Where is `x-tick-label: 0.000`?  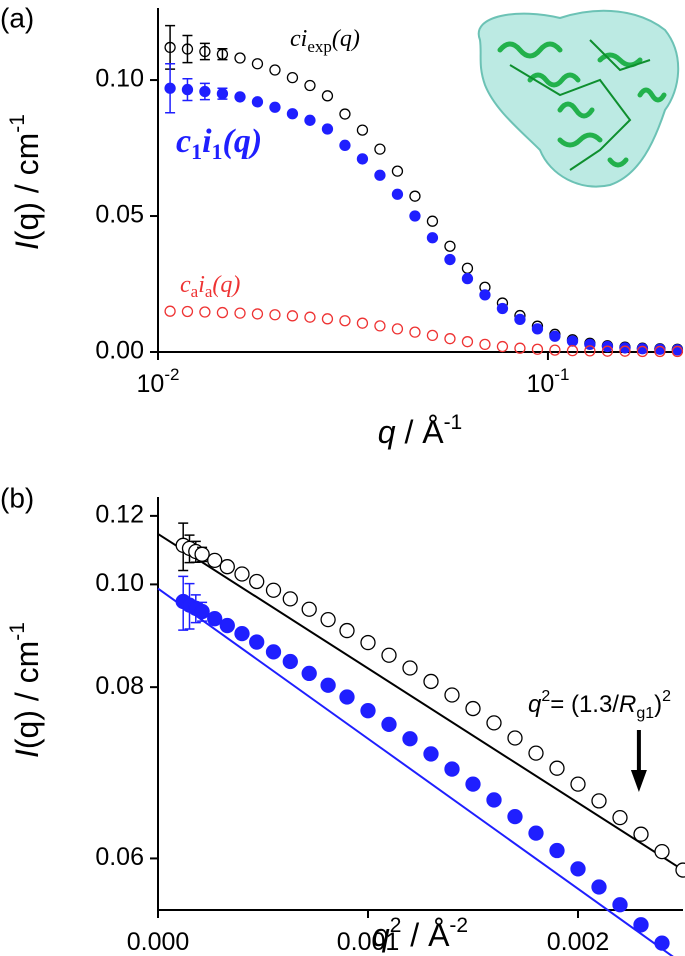 x-tick-label: 0.000 is located at coordinates (158, 942).